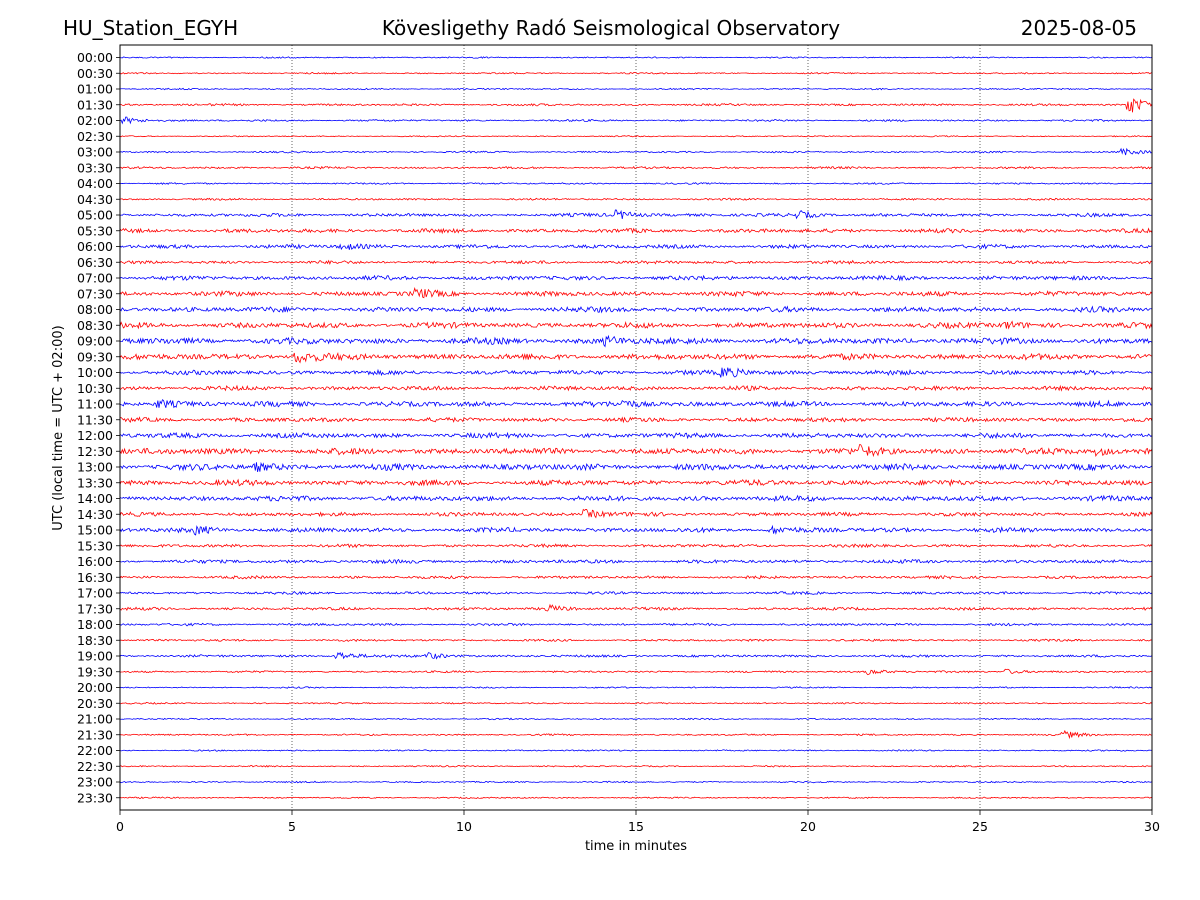  I want to click on y-tick-label: 14:00, so click(95, 498).